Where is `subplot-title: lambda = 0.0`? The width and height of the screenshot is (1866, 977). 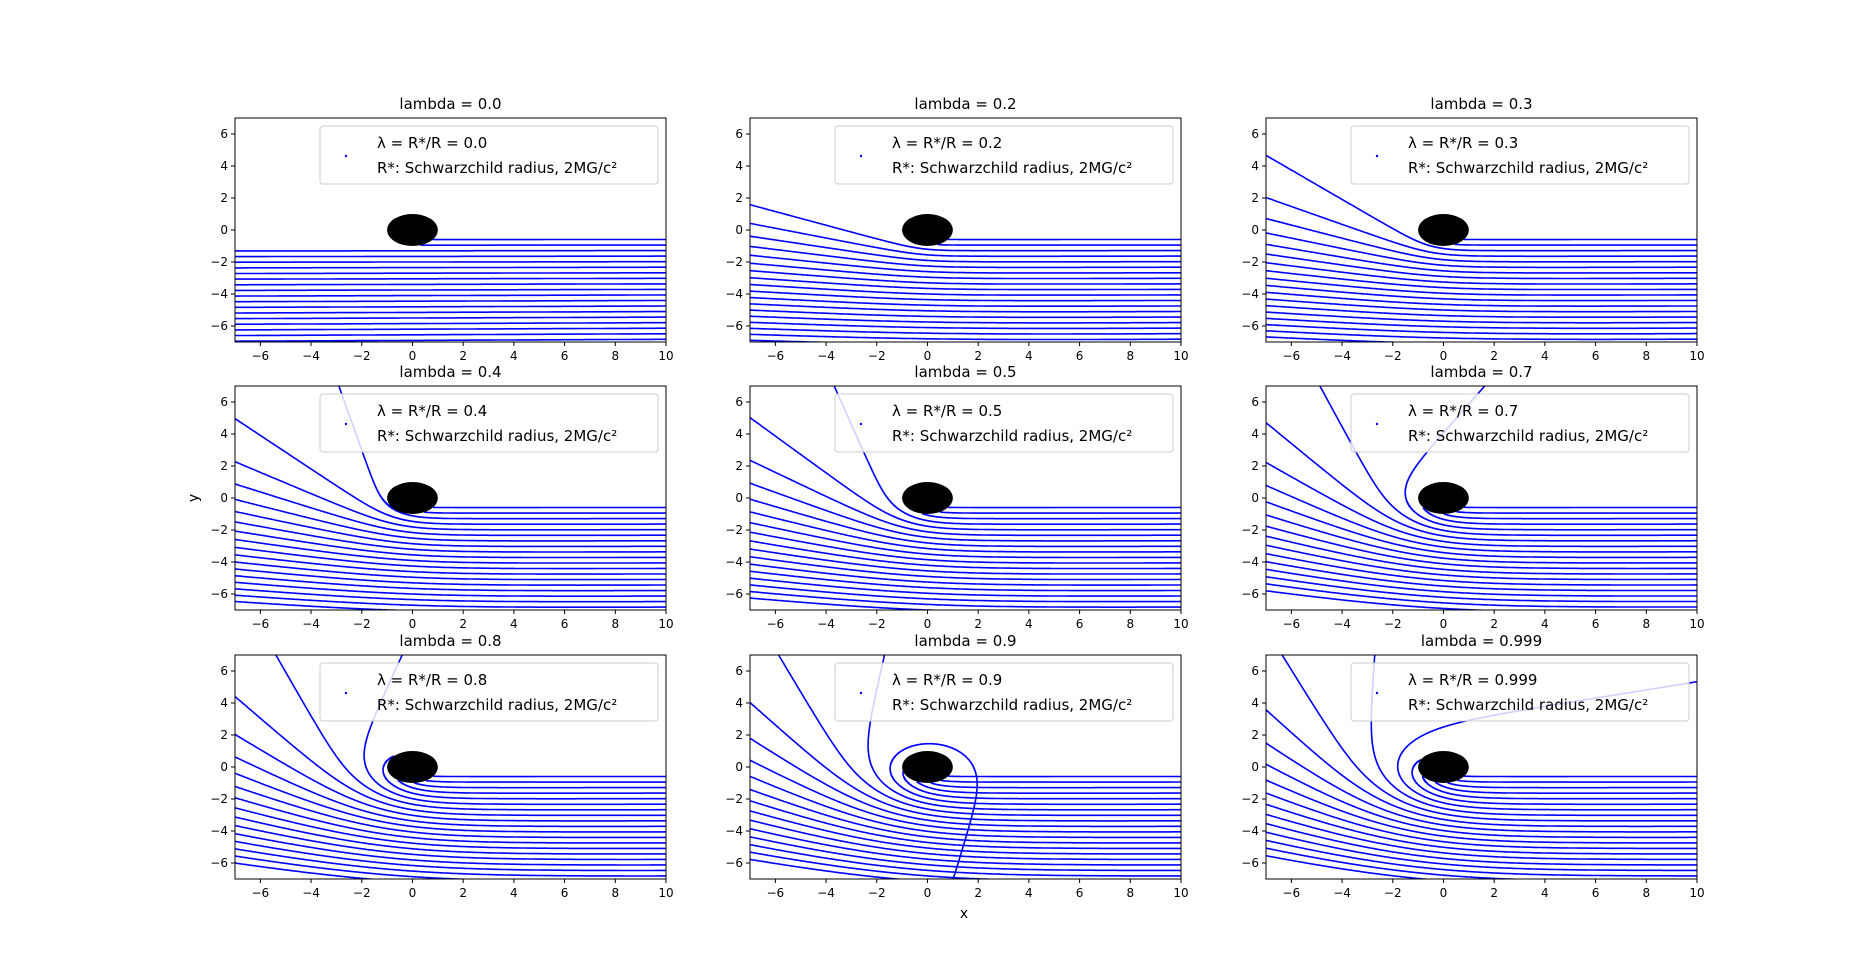 subplot-title: lambda = 0.0 is located at coordinates (450, 104).